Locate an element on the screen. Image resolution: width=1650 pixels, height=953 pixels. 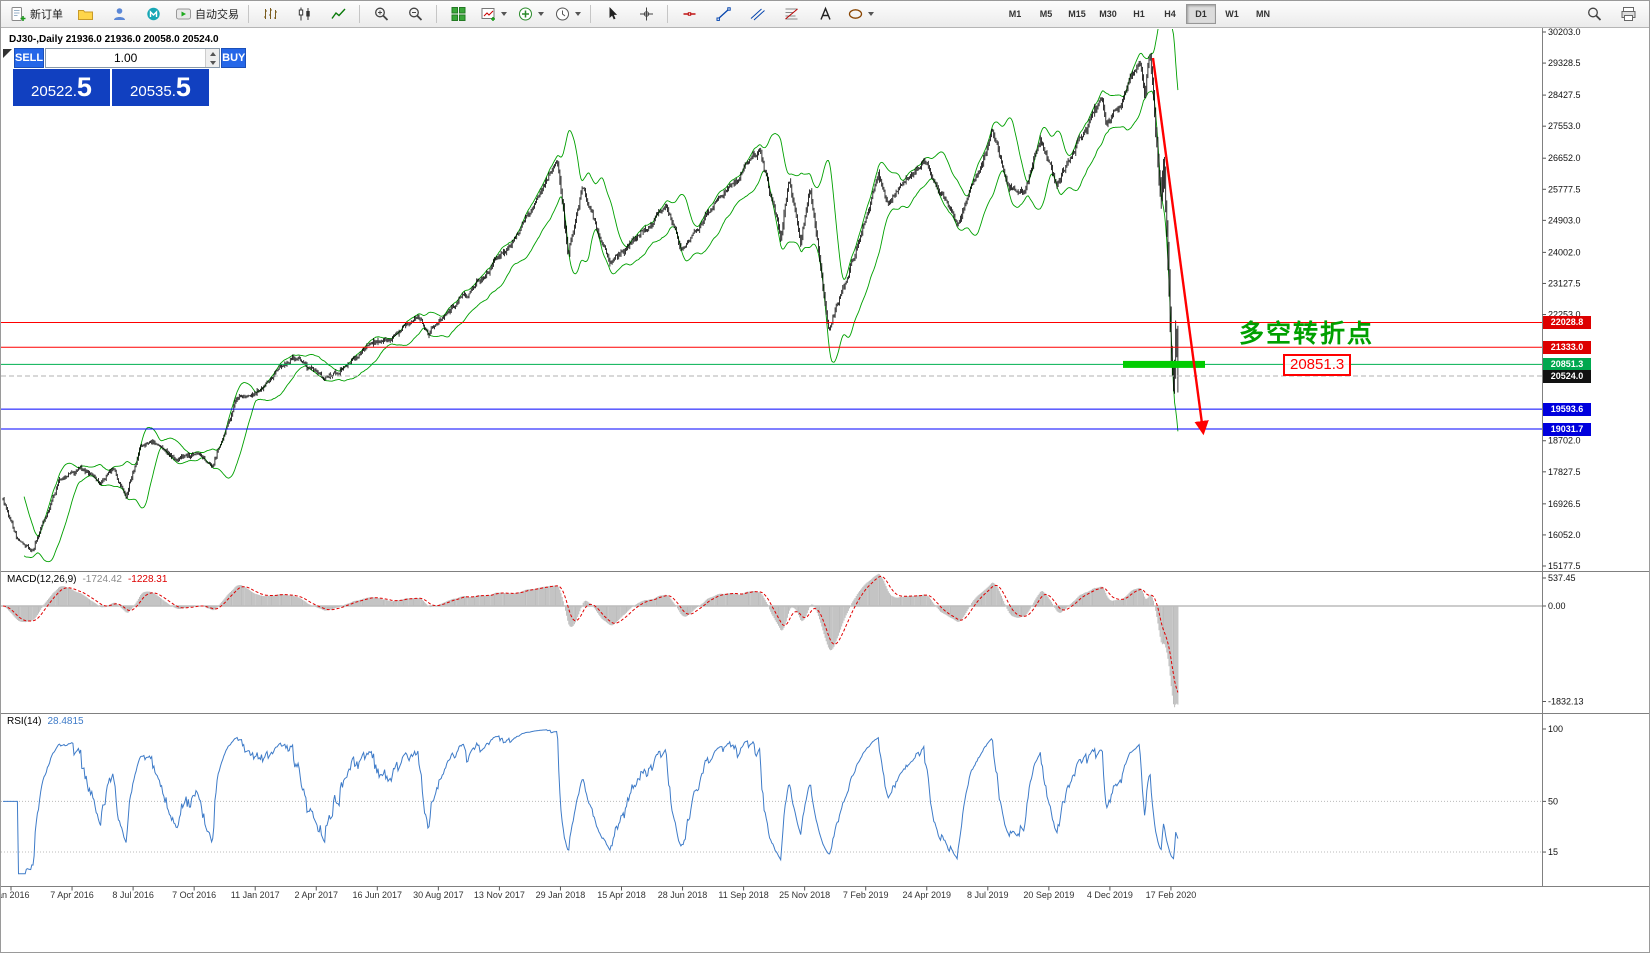
trendline-icon is located at coordinates (723, 14).